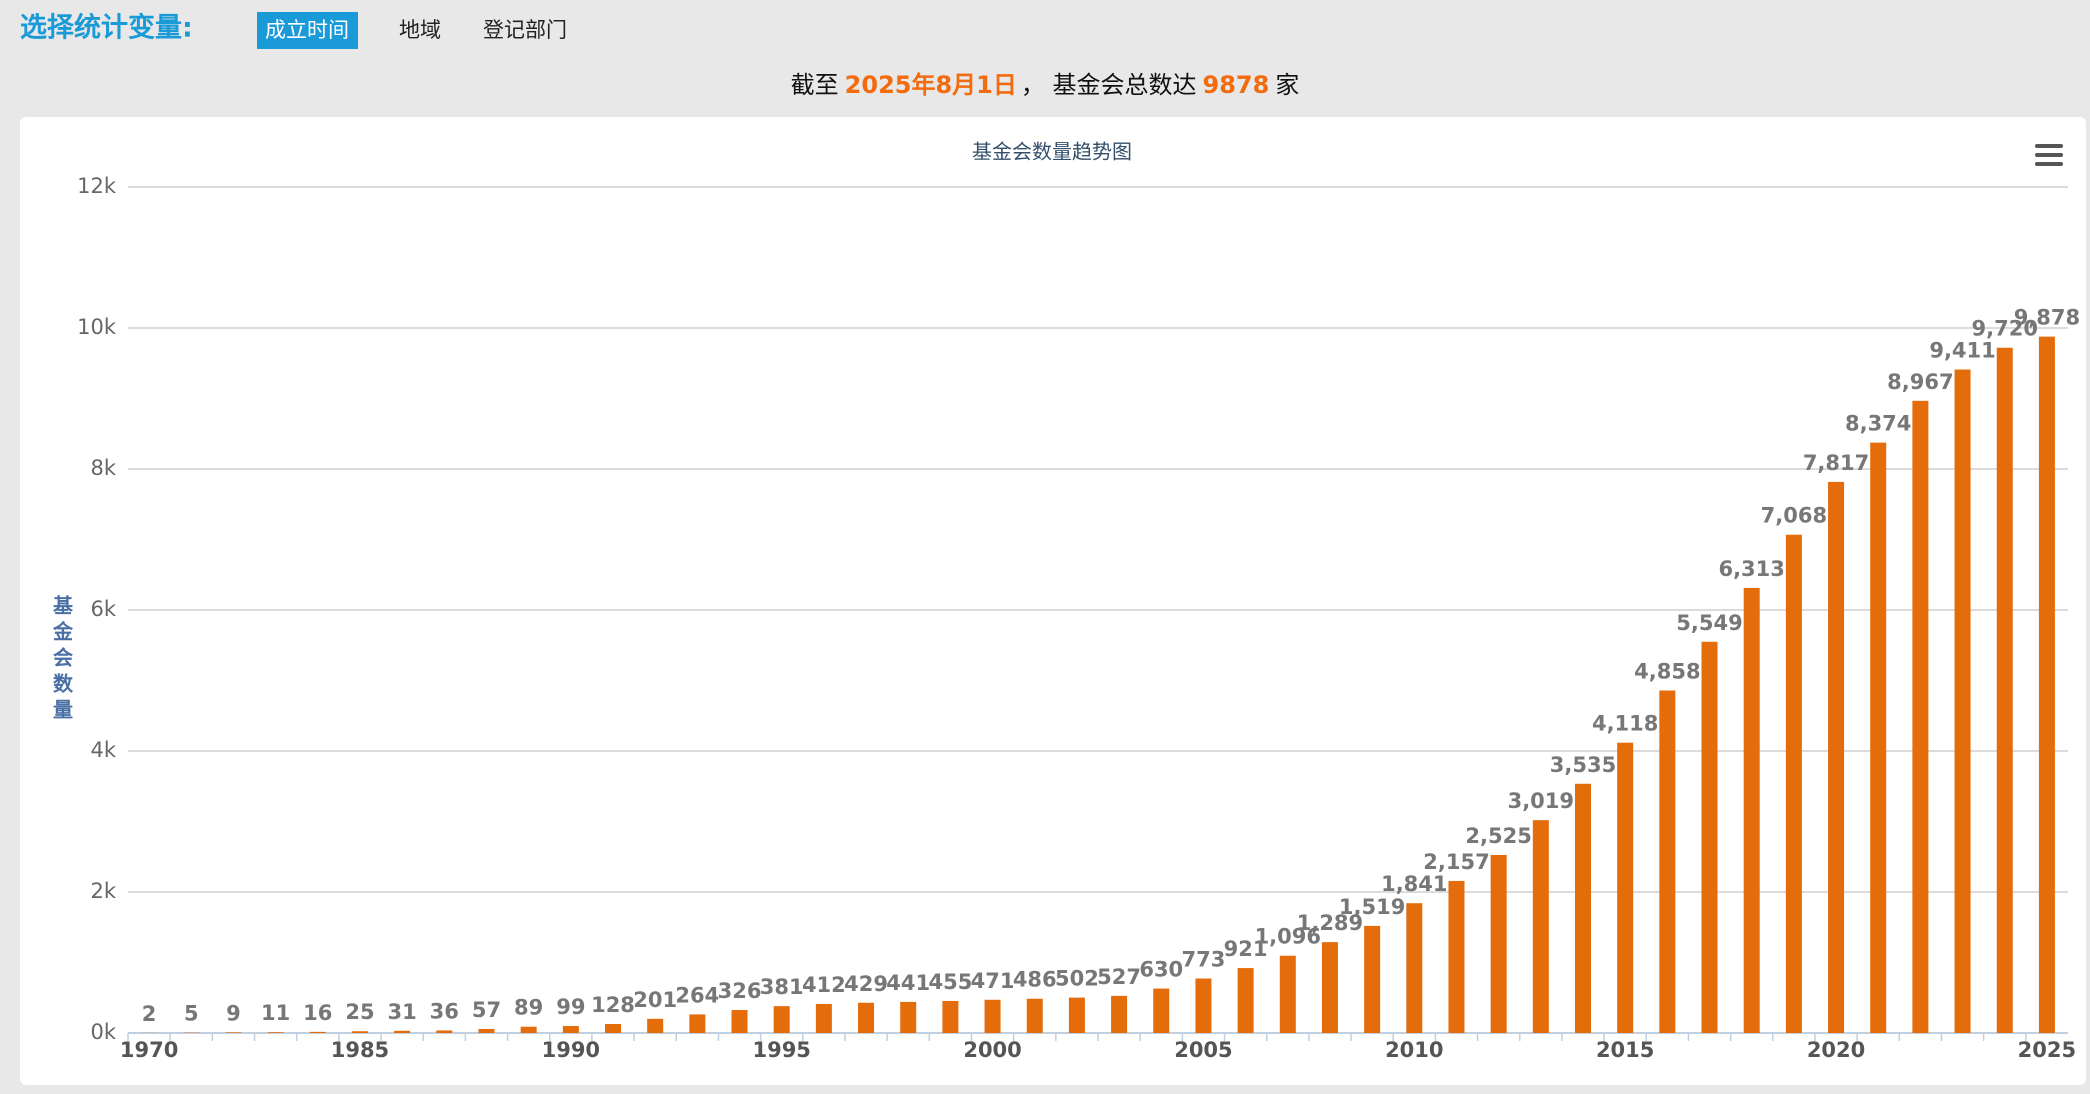  What do you see at coordinates (1794, 516) in the screenshot?
I see `data-label: 7,068` at bounding box center [1794, 516].